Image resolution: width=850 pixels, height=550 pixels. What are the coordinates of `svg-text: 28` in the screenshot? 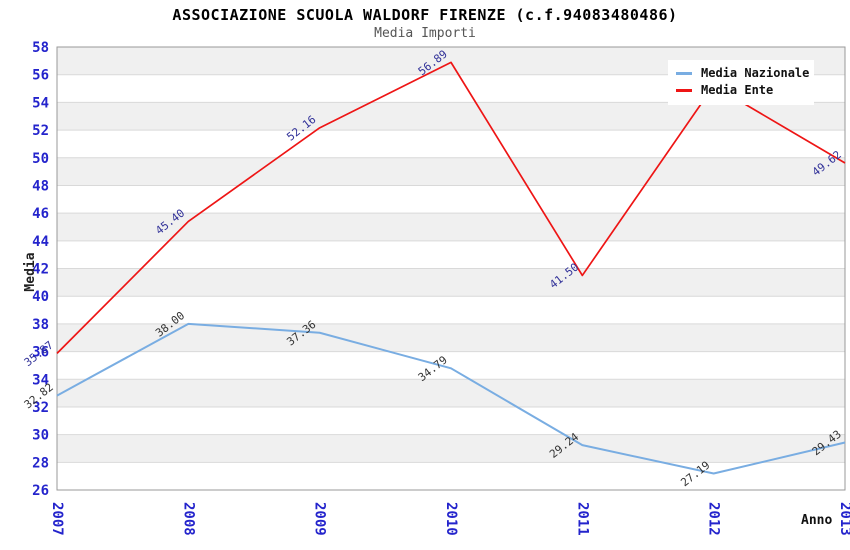 It's located at (40, 463).